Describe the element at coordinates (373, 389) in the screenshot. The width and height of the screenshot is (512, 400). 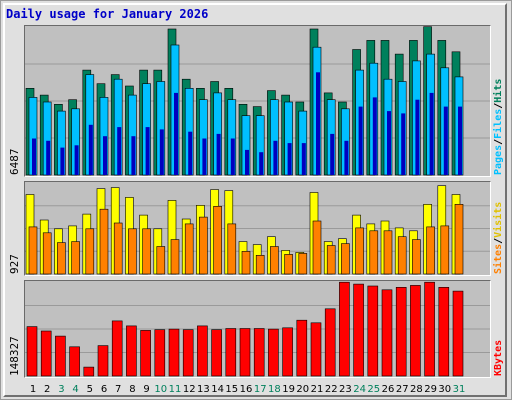
I see `day-label: 25` at that location.